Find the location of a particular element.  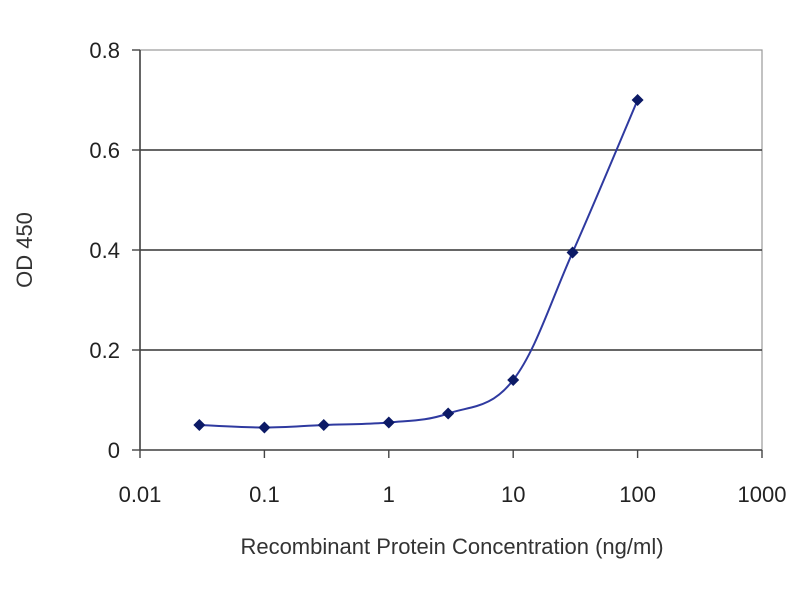

y-tick-label: 0.2 is located at coordinates (104, 350).